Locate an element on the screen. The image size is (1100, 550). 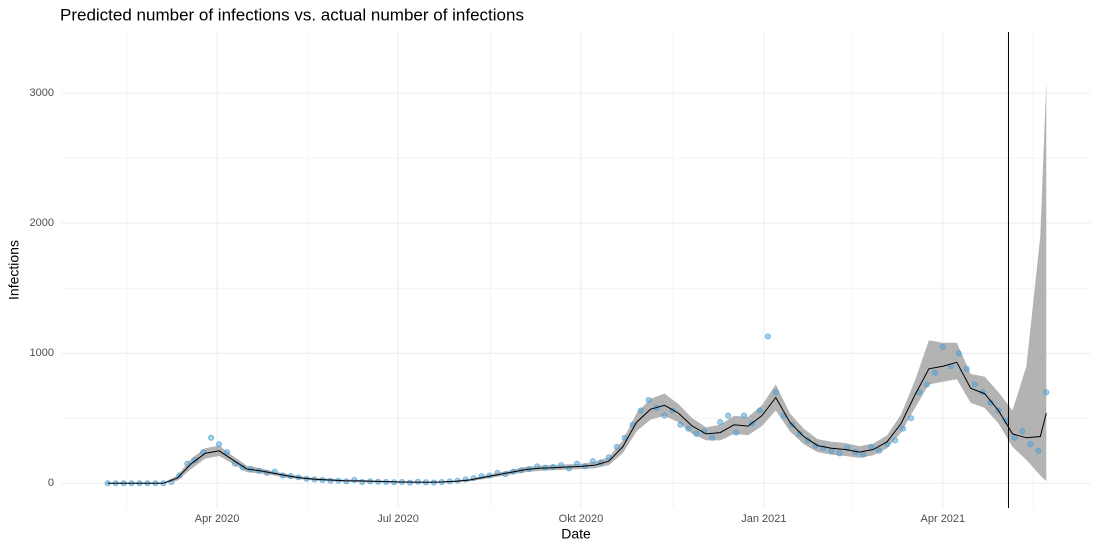
x-tick-label: Okt 2020 is located at coordinates (581, 519).